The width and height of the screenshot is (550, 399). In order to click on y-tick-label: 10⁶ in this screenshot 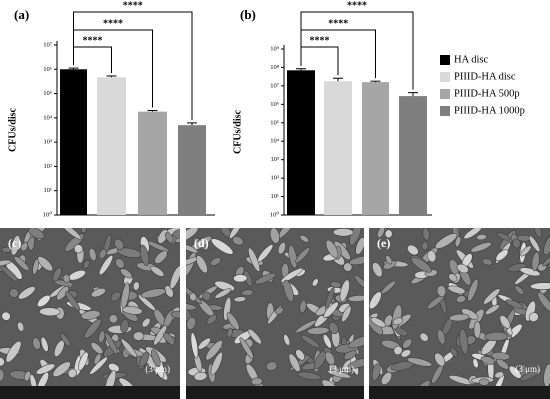, I will do `click(47, 69)`.